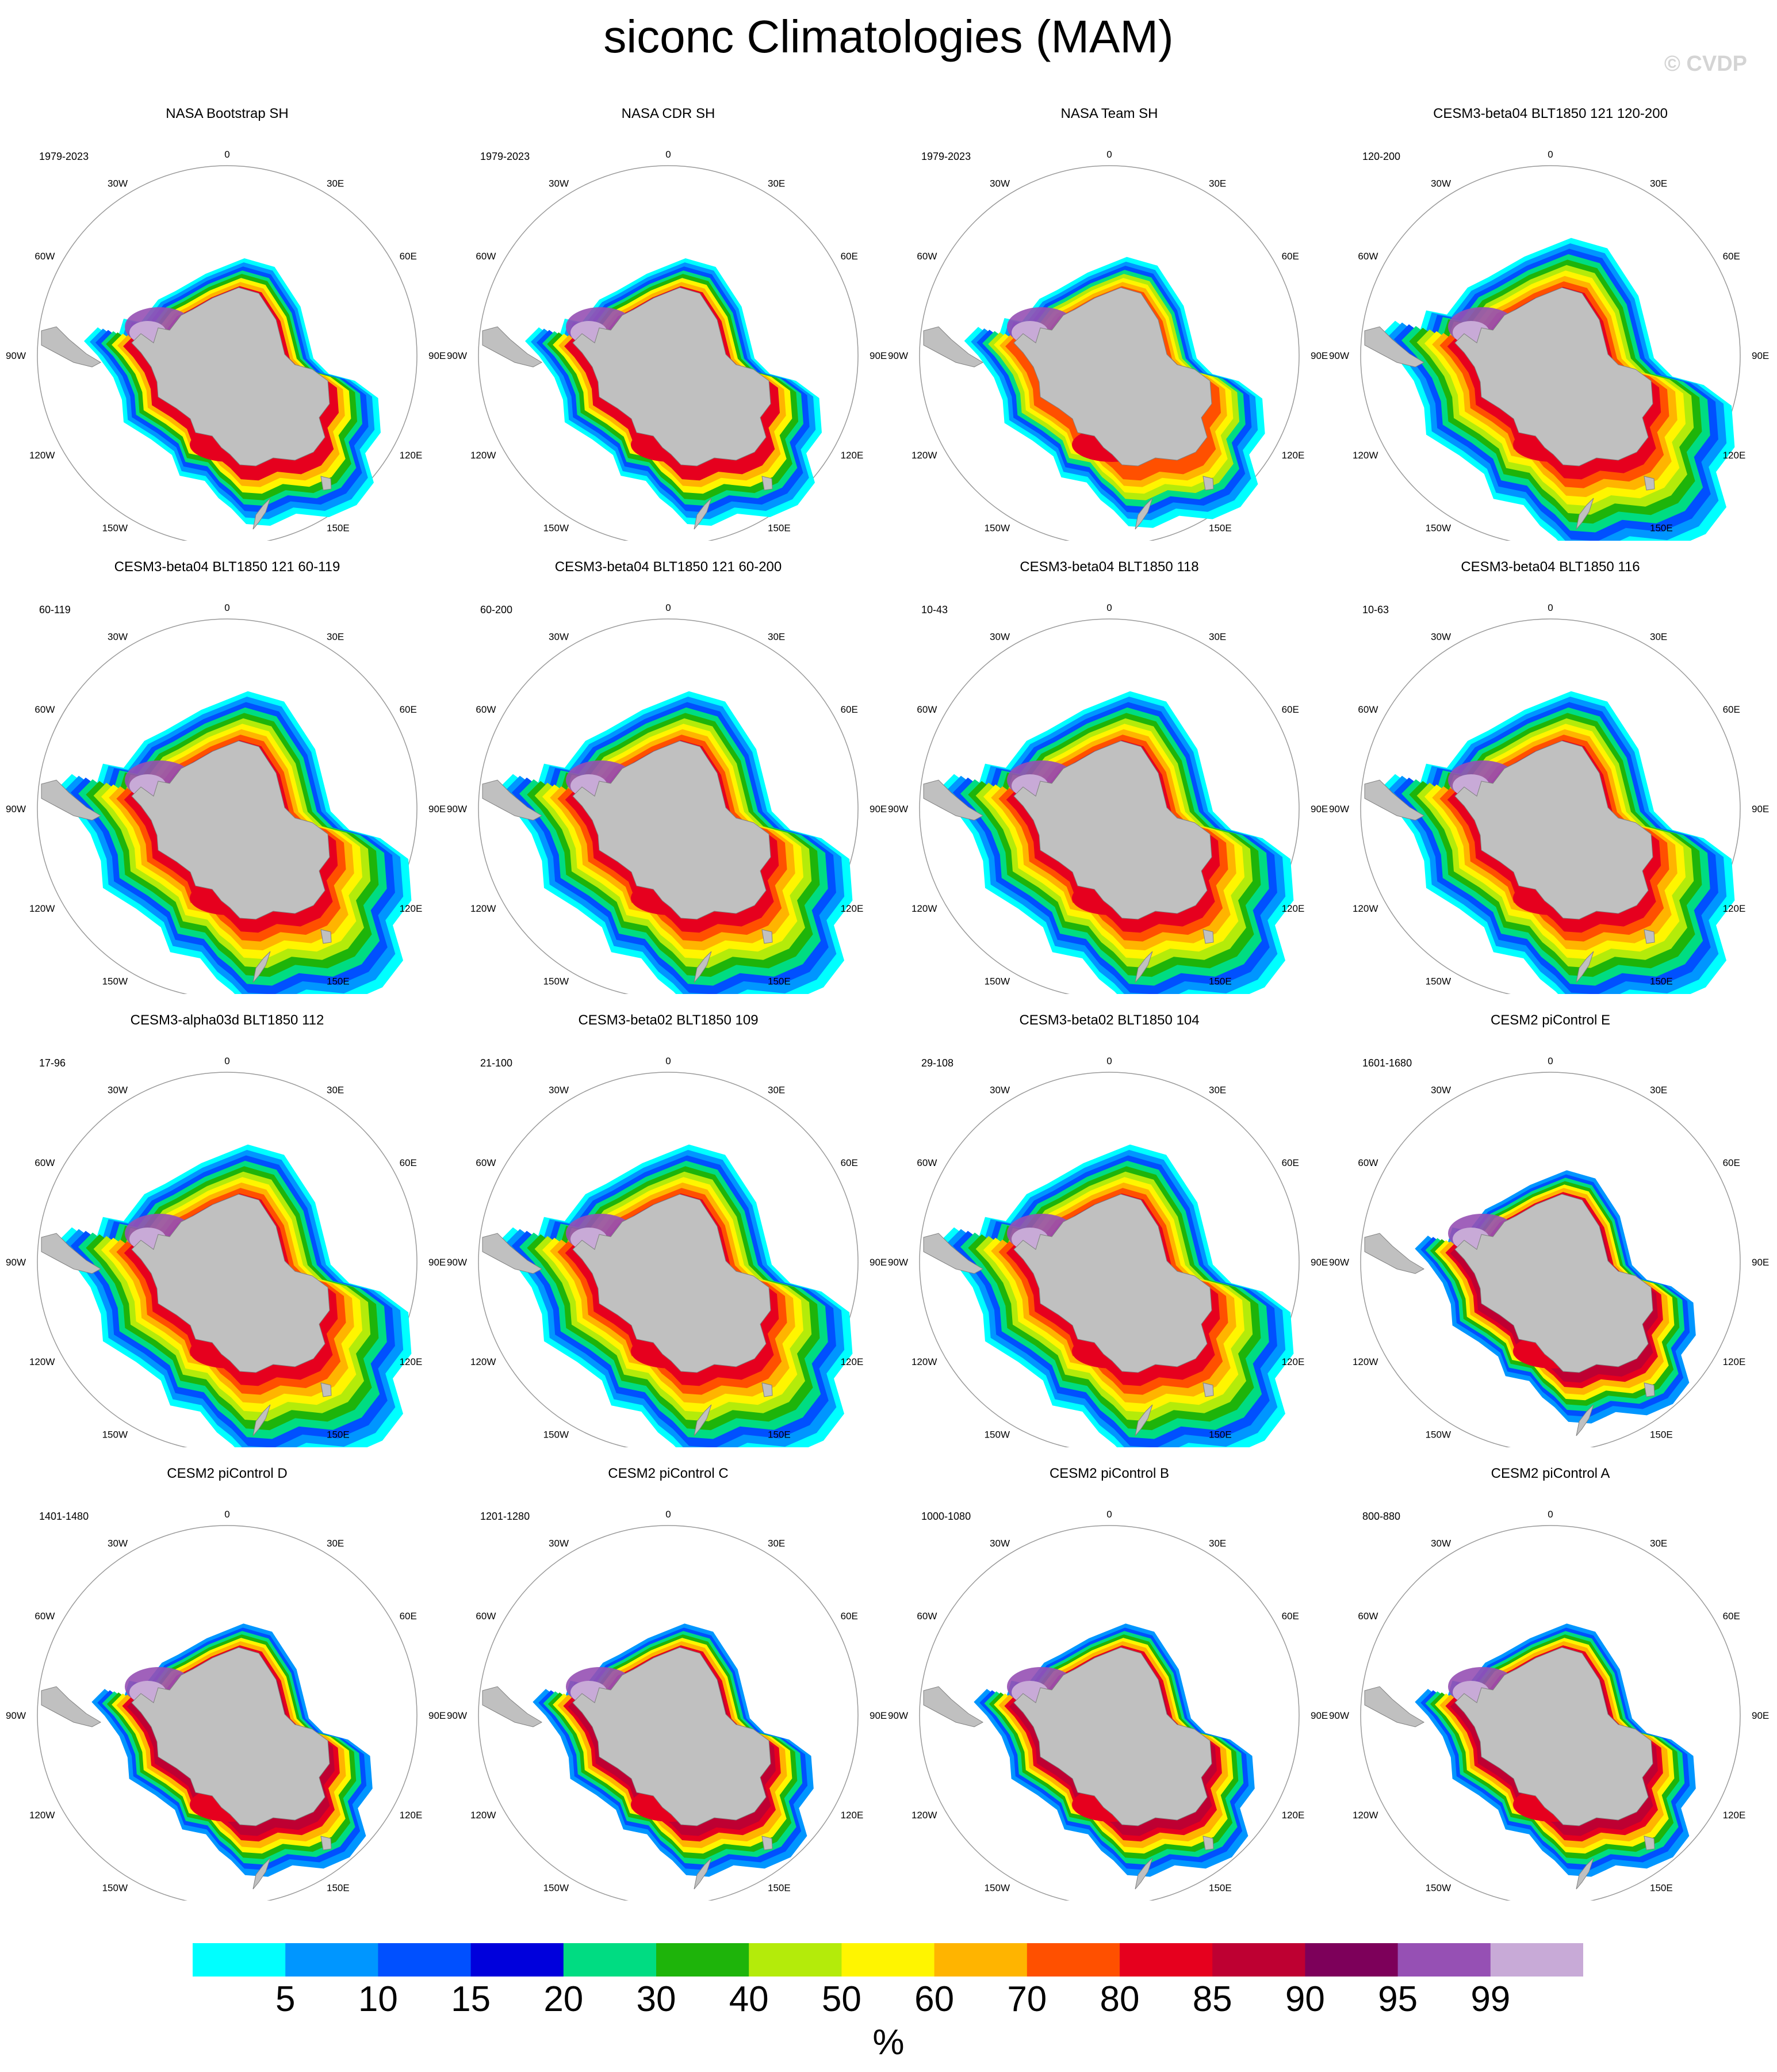  I want to click on panel-title: CESM3-alpha03d BLT1850 112, so click(227, 1020).